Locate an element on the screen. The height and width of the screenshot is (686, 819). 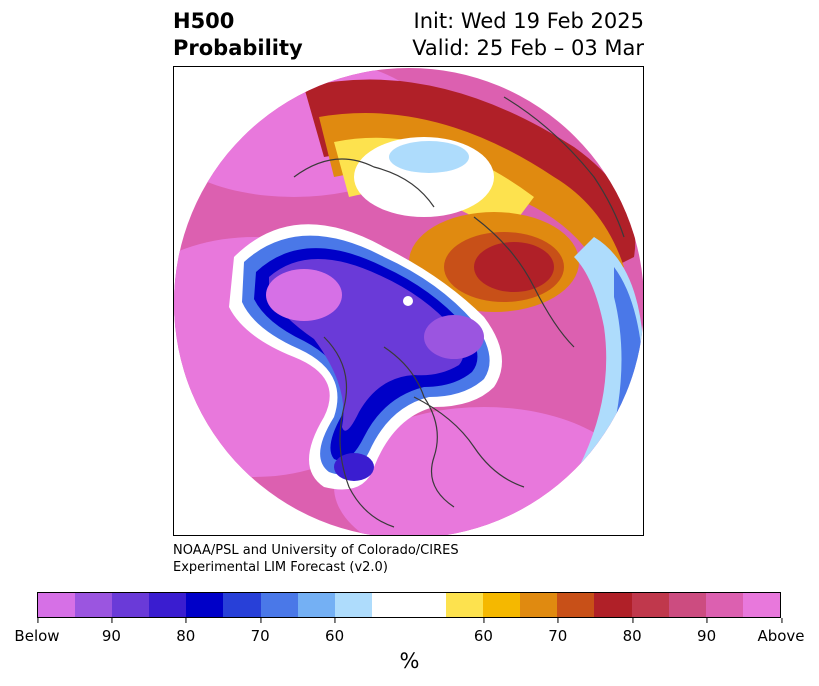
valid-range: Valid: 25 Feb – 03 Mar is located at coordinates (528, 48).